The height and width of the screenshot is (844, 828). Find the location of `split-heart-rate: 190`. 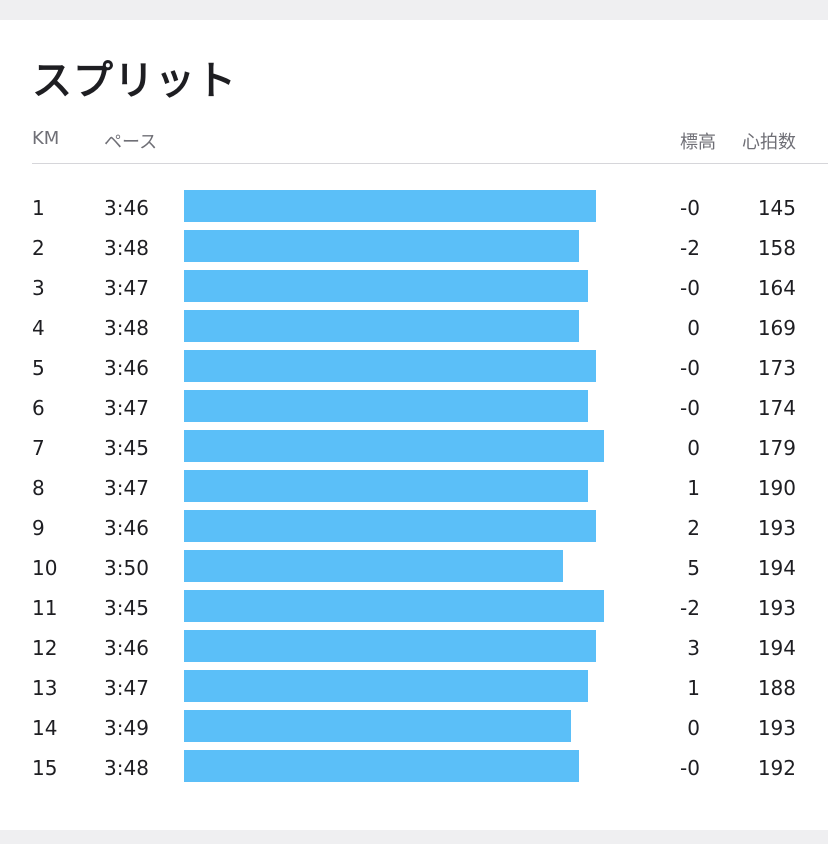

split-heart-rate: 190 is located at coordinates (776, 488).